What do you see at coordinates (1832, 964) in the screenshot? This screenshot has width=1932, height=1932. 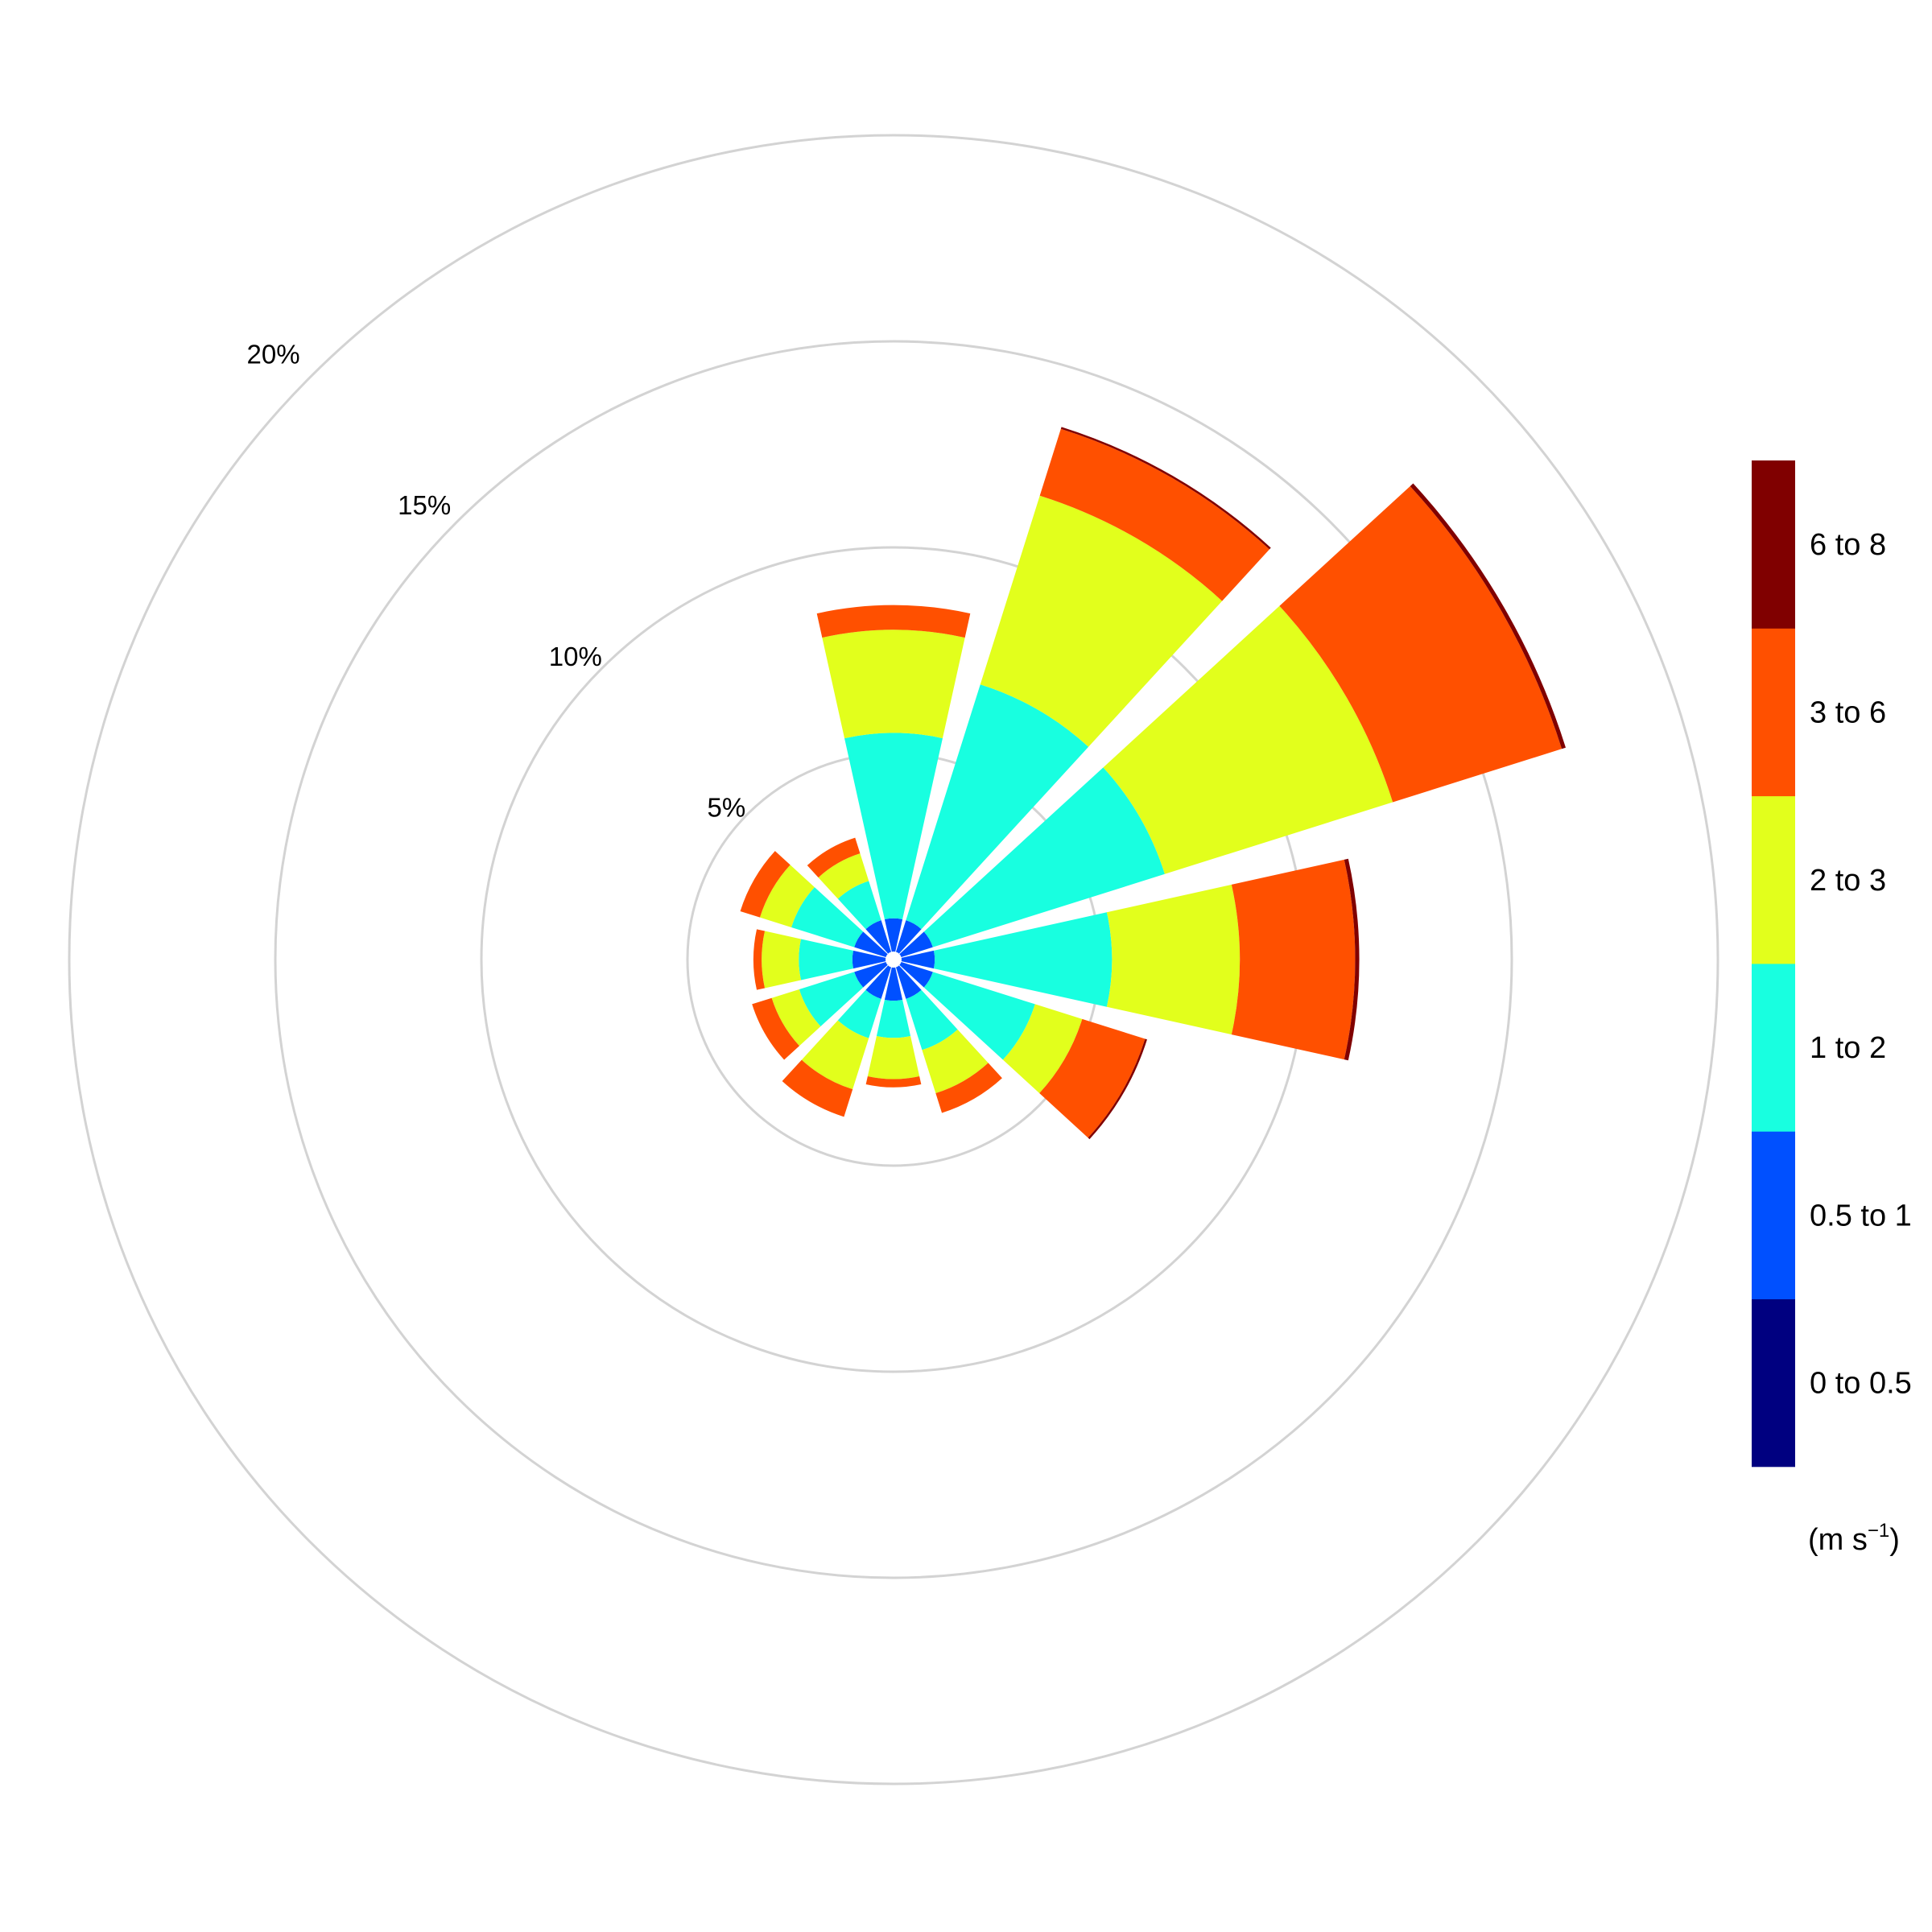 I see `speed-legend: 0 to 0.5 0.5 to 1 1 to 2 2 to 3 3 to 6 6 to 8` at bounding box center [1832, 964].